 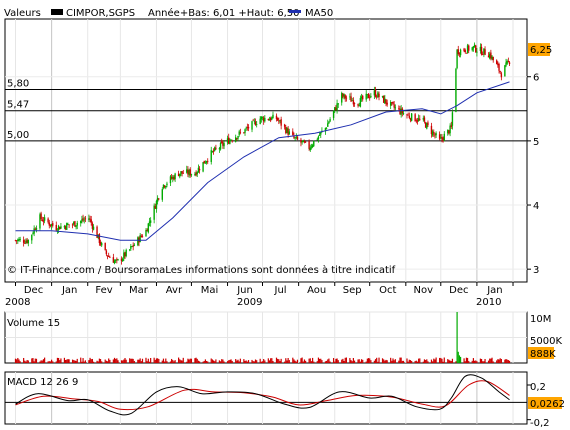 I want to click on month-label: Jan, so click(x=494, y=290).